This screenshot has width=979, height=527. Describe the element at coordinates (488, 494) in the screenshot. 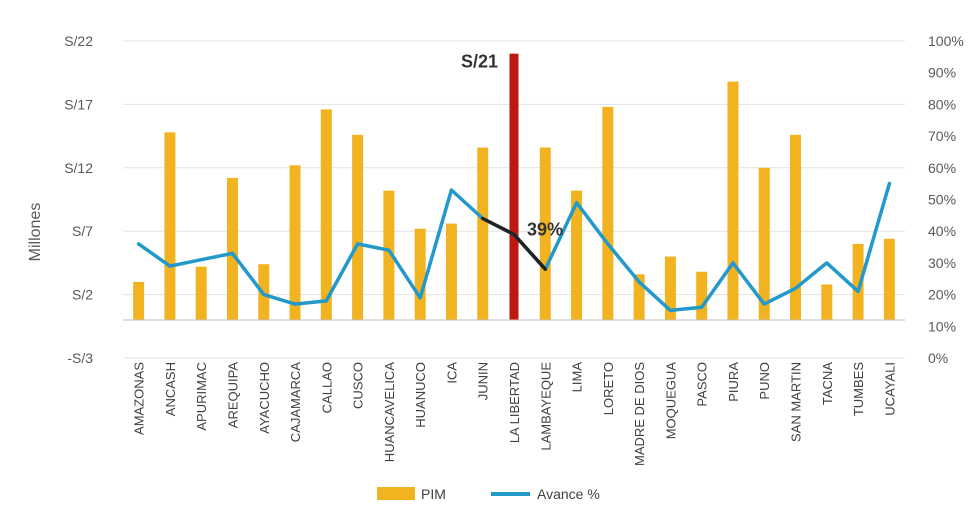

I see `legend: PIM Avance %` at that location.